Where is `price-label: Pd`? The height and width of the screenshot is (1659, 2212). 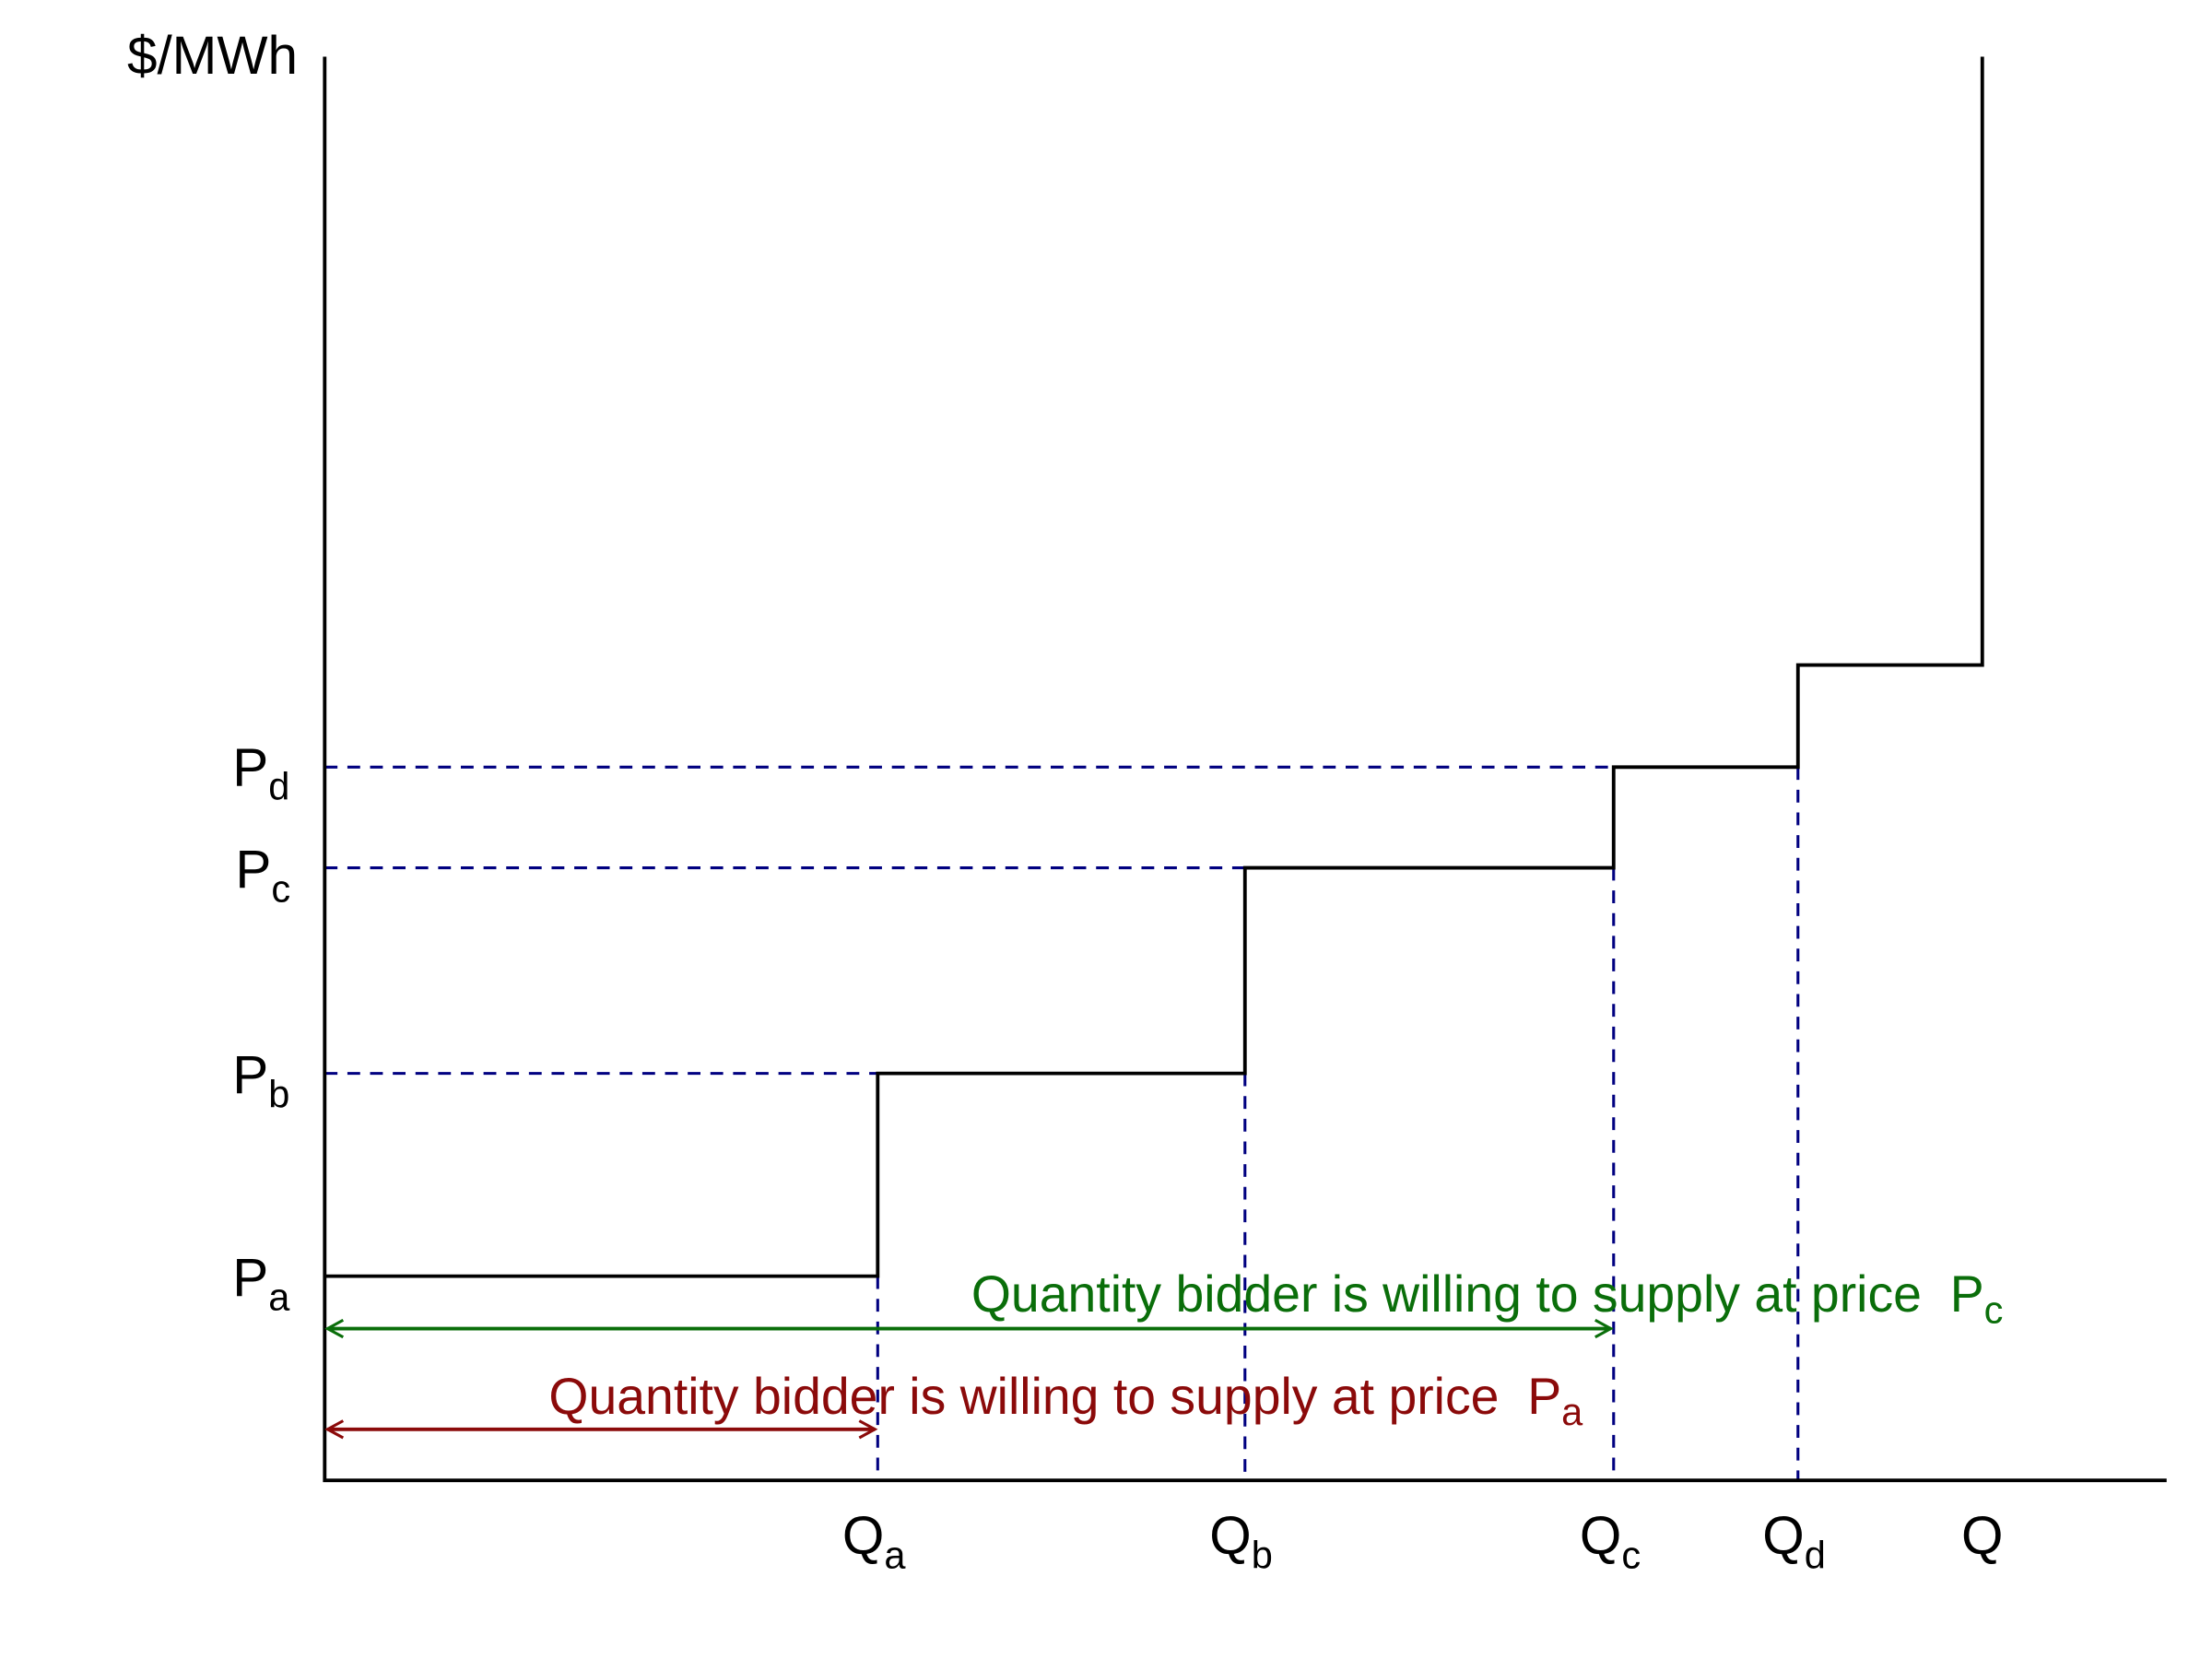
price-label: Pd is located at coordinates (260, 772).